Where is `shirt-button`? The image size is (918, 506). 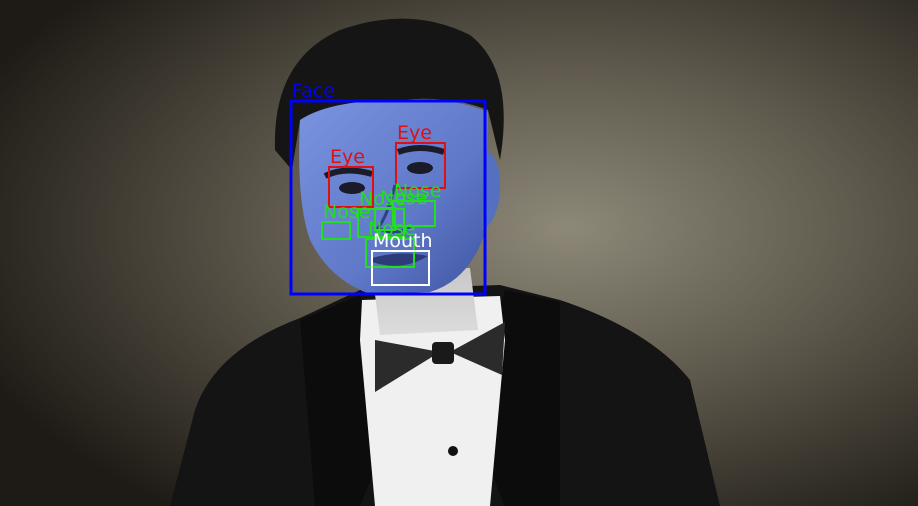
shirt-button is located at coordinates (453, 451).